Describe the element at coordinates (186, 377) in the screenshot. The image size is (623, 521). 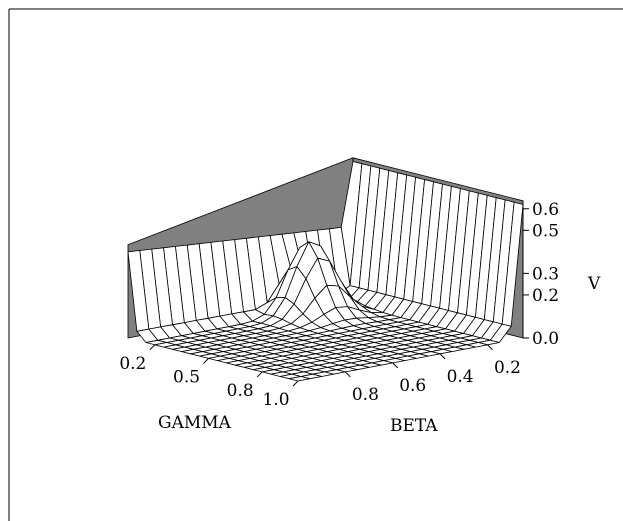
I see `x-tick-label: 0.5` at that location.